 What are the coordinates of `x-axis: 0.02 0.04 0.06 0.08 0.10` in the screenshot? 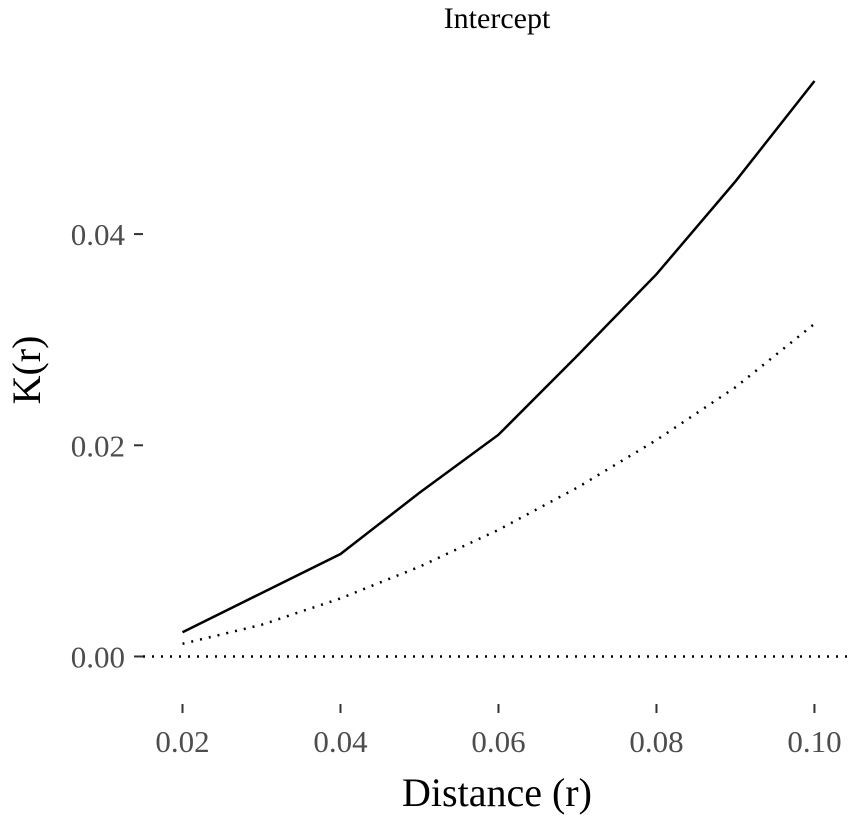 It's located at (498, 731).